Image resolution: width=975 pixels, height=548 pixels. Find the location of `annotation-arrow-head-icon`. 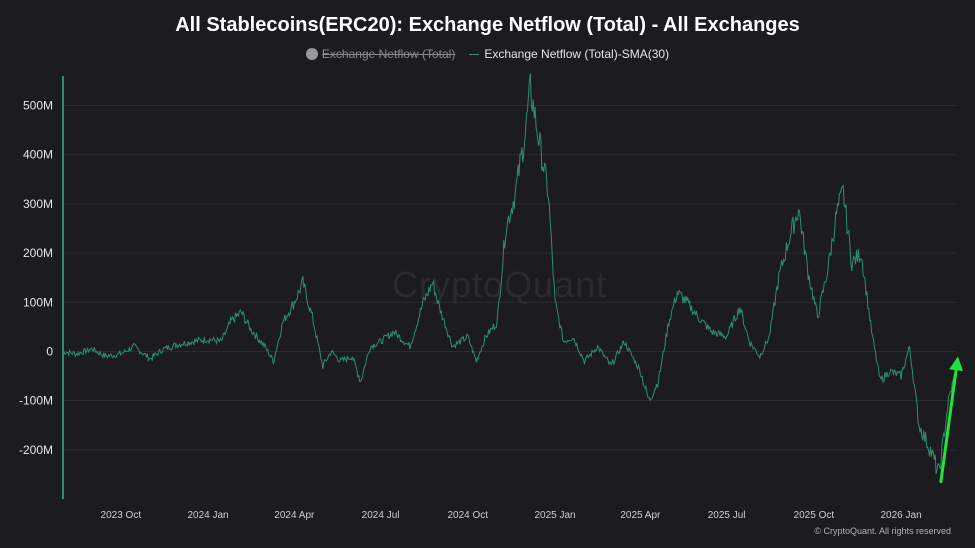

annotation-arrow-head-icon is located at coordinates (956, 364).